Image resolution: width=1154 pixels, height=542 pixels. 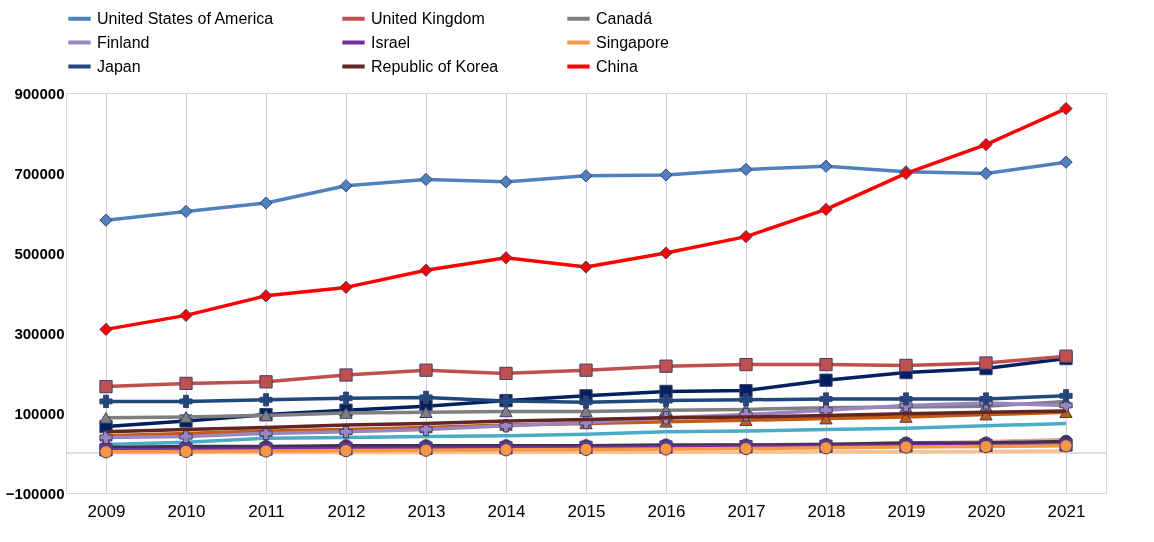 I want to click on y-tick-label: 500000, so click(x=39, y=253).